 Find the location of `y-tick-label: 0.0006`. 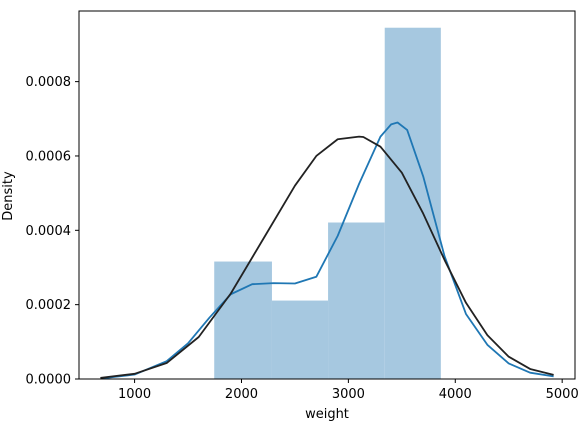

y-tick-label: 0.0006 is located at coordinates (49, 156).